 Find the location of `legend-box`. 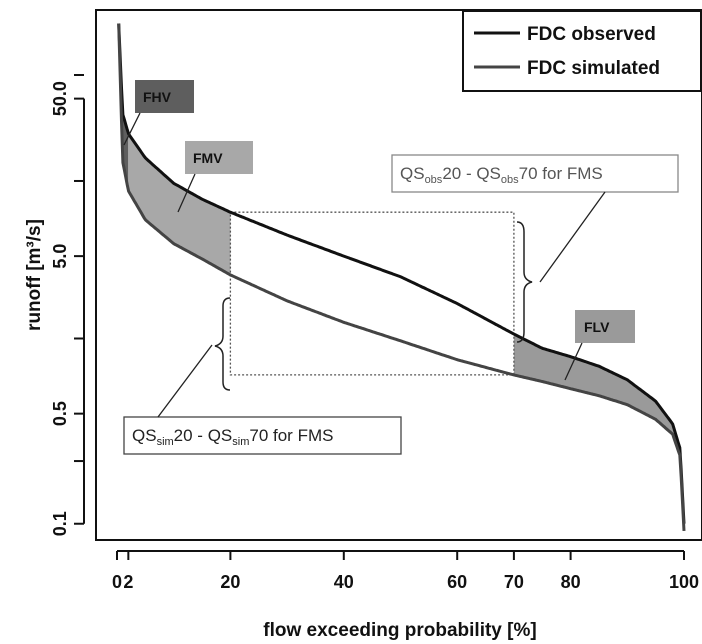

legend-box is located at coordinates (582, 51).